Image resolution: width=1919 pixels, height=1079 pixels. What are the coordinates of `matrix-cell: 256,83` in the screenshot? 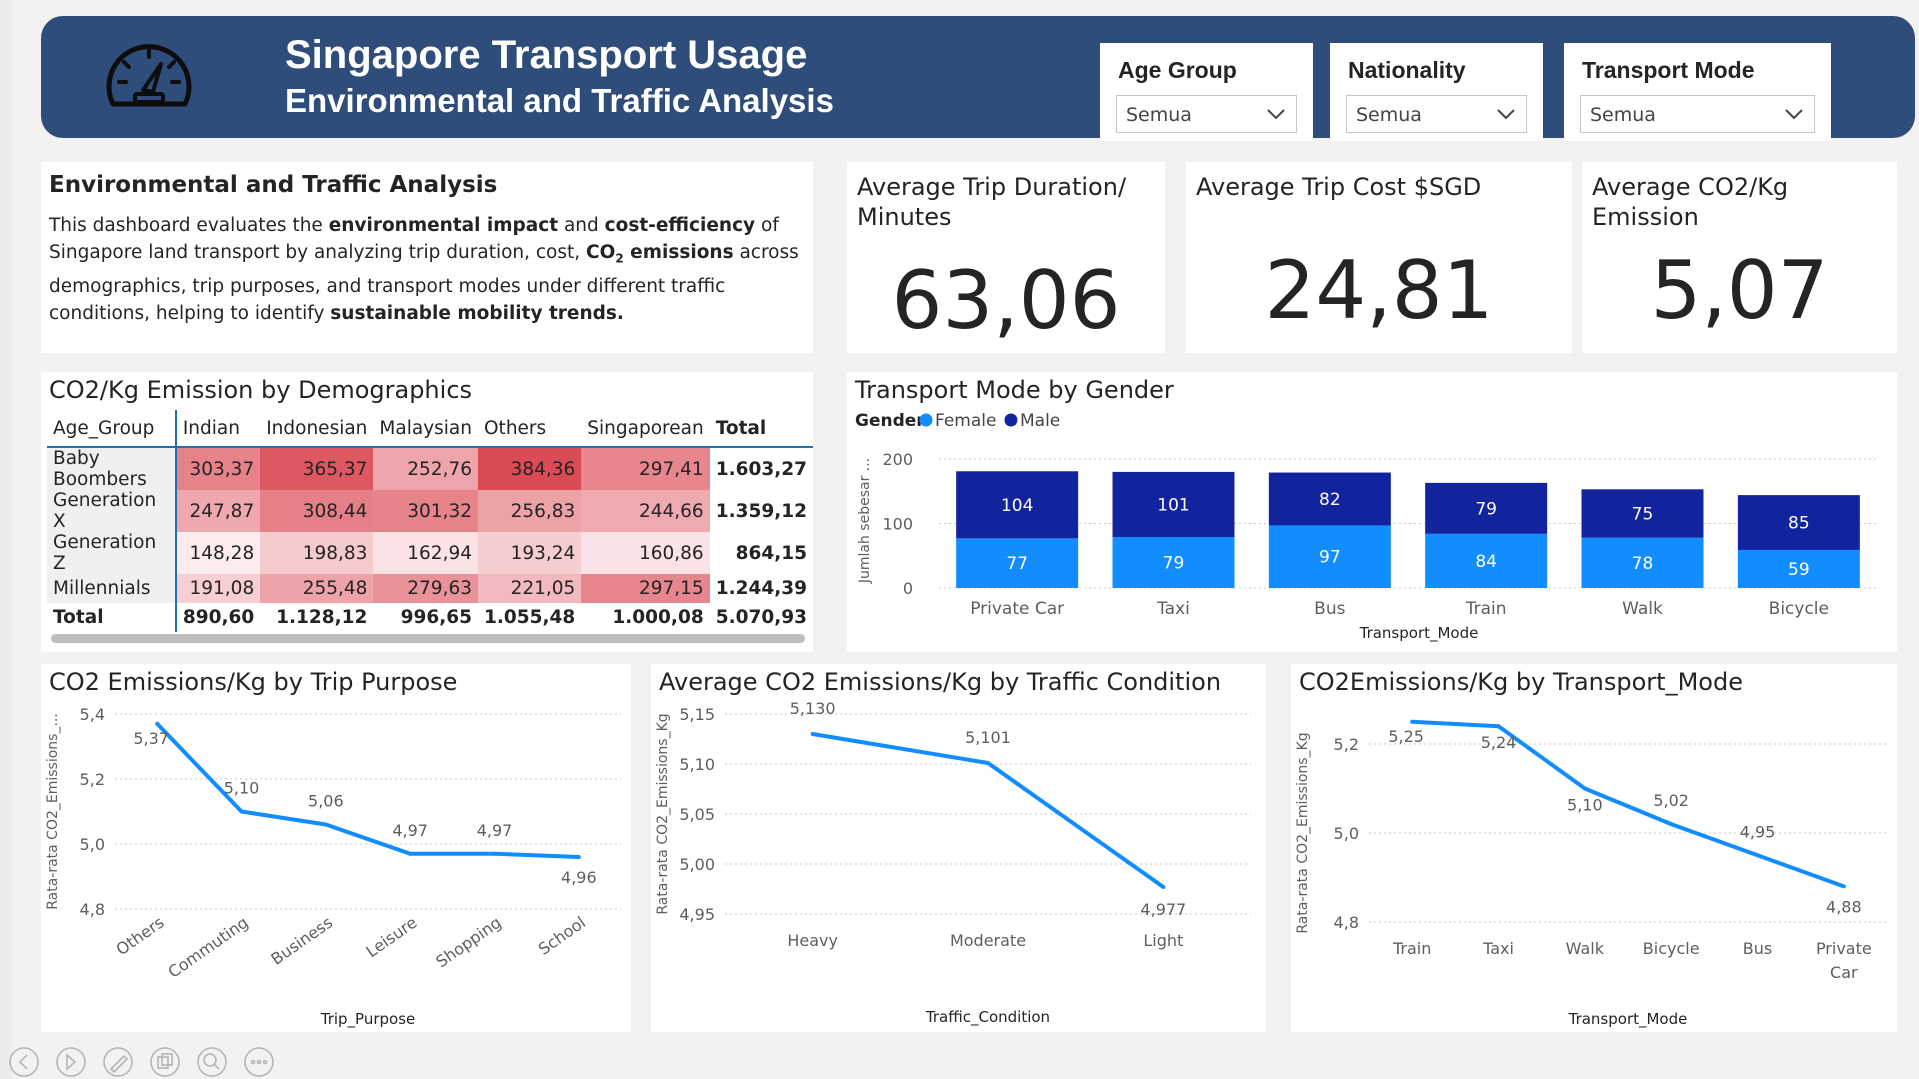 It's located at (530, 511).